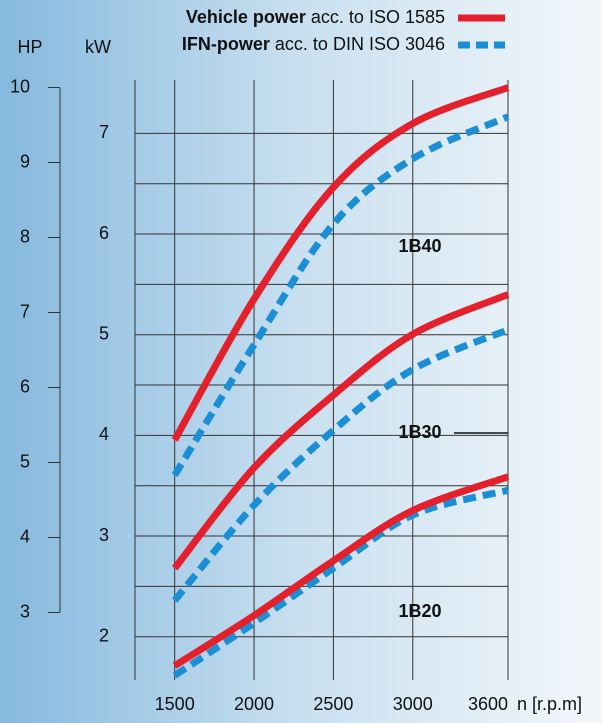  I want to click on legend-text: acc. to ISO 1585, so click(378, 17).